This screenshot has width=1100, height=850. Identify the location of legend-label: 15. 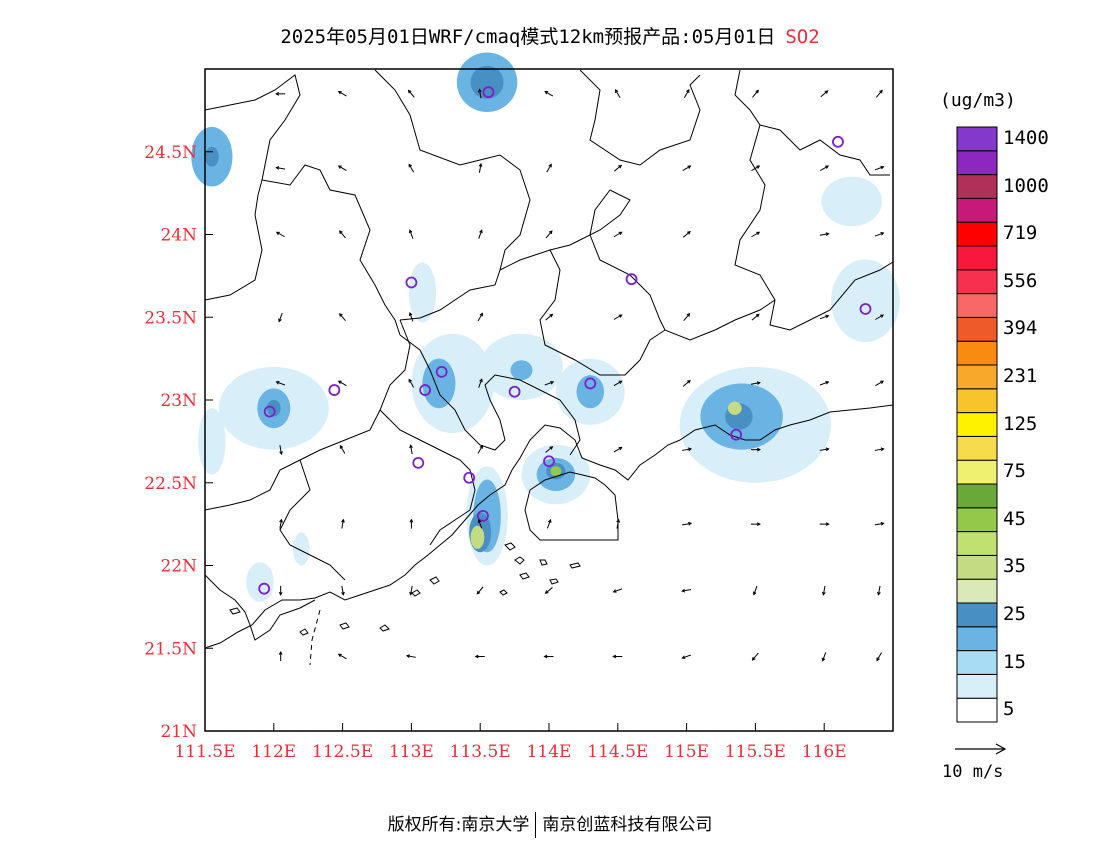
(1014, 661).